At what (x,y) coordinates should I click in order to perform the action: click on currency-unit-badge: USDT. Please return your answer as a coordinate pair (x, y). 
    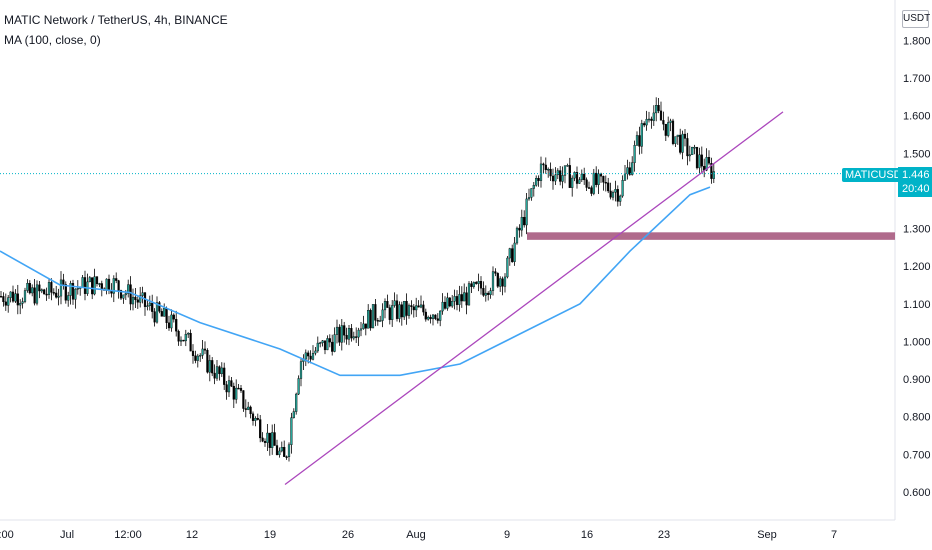
    Looking at the image, I should click on (916, 19).